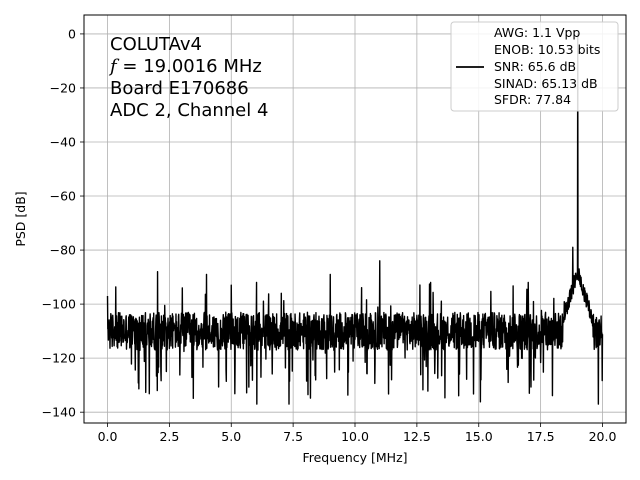  Describe the element at coordinates (479, 436) in the screenshot. I see `x-tick-label: 15.0` at that location.